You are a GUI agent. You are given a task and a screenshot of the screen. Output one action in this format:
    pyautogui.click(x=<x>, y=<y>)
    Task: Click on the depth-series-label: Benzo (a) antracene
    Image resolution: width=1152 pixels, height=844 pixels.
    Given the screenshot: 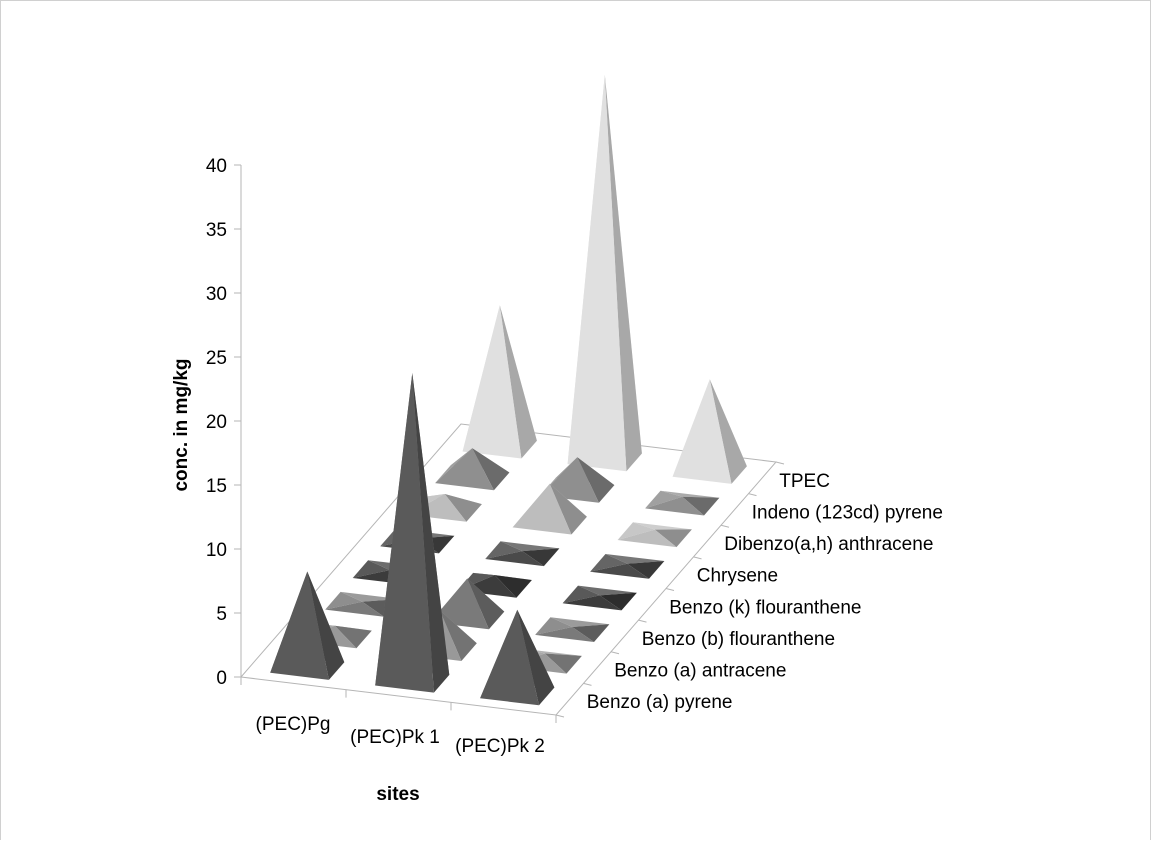 What is the action you would take?
    pyautogui.click(x=700, y=671)
    